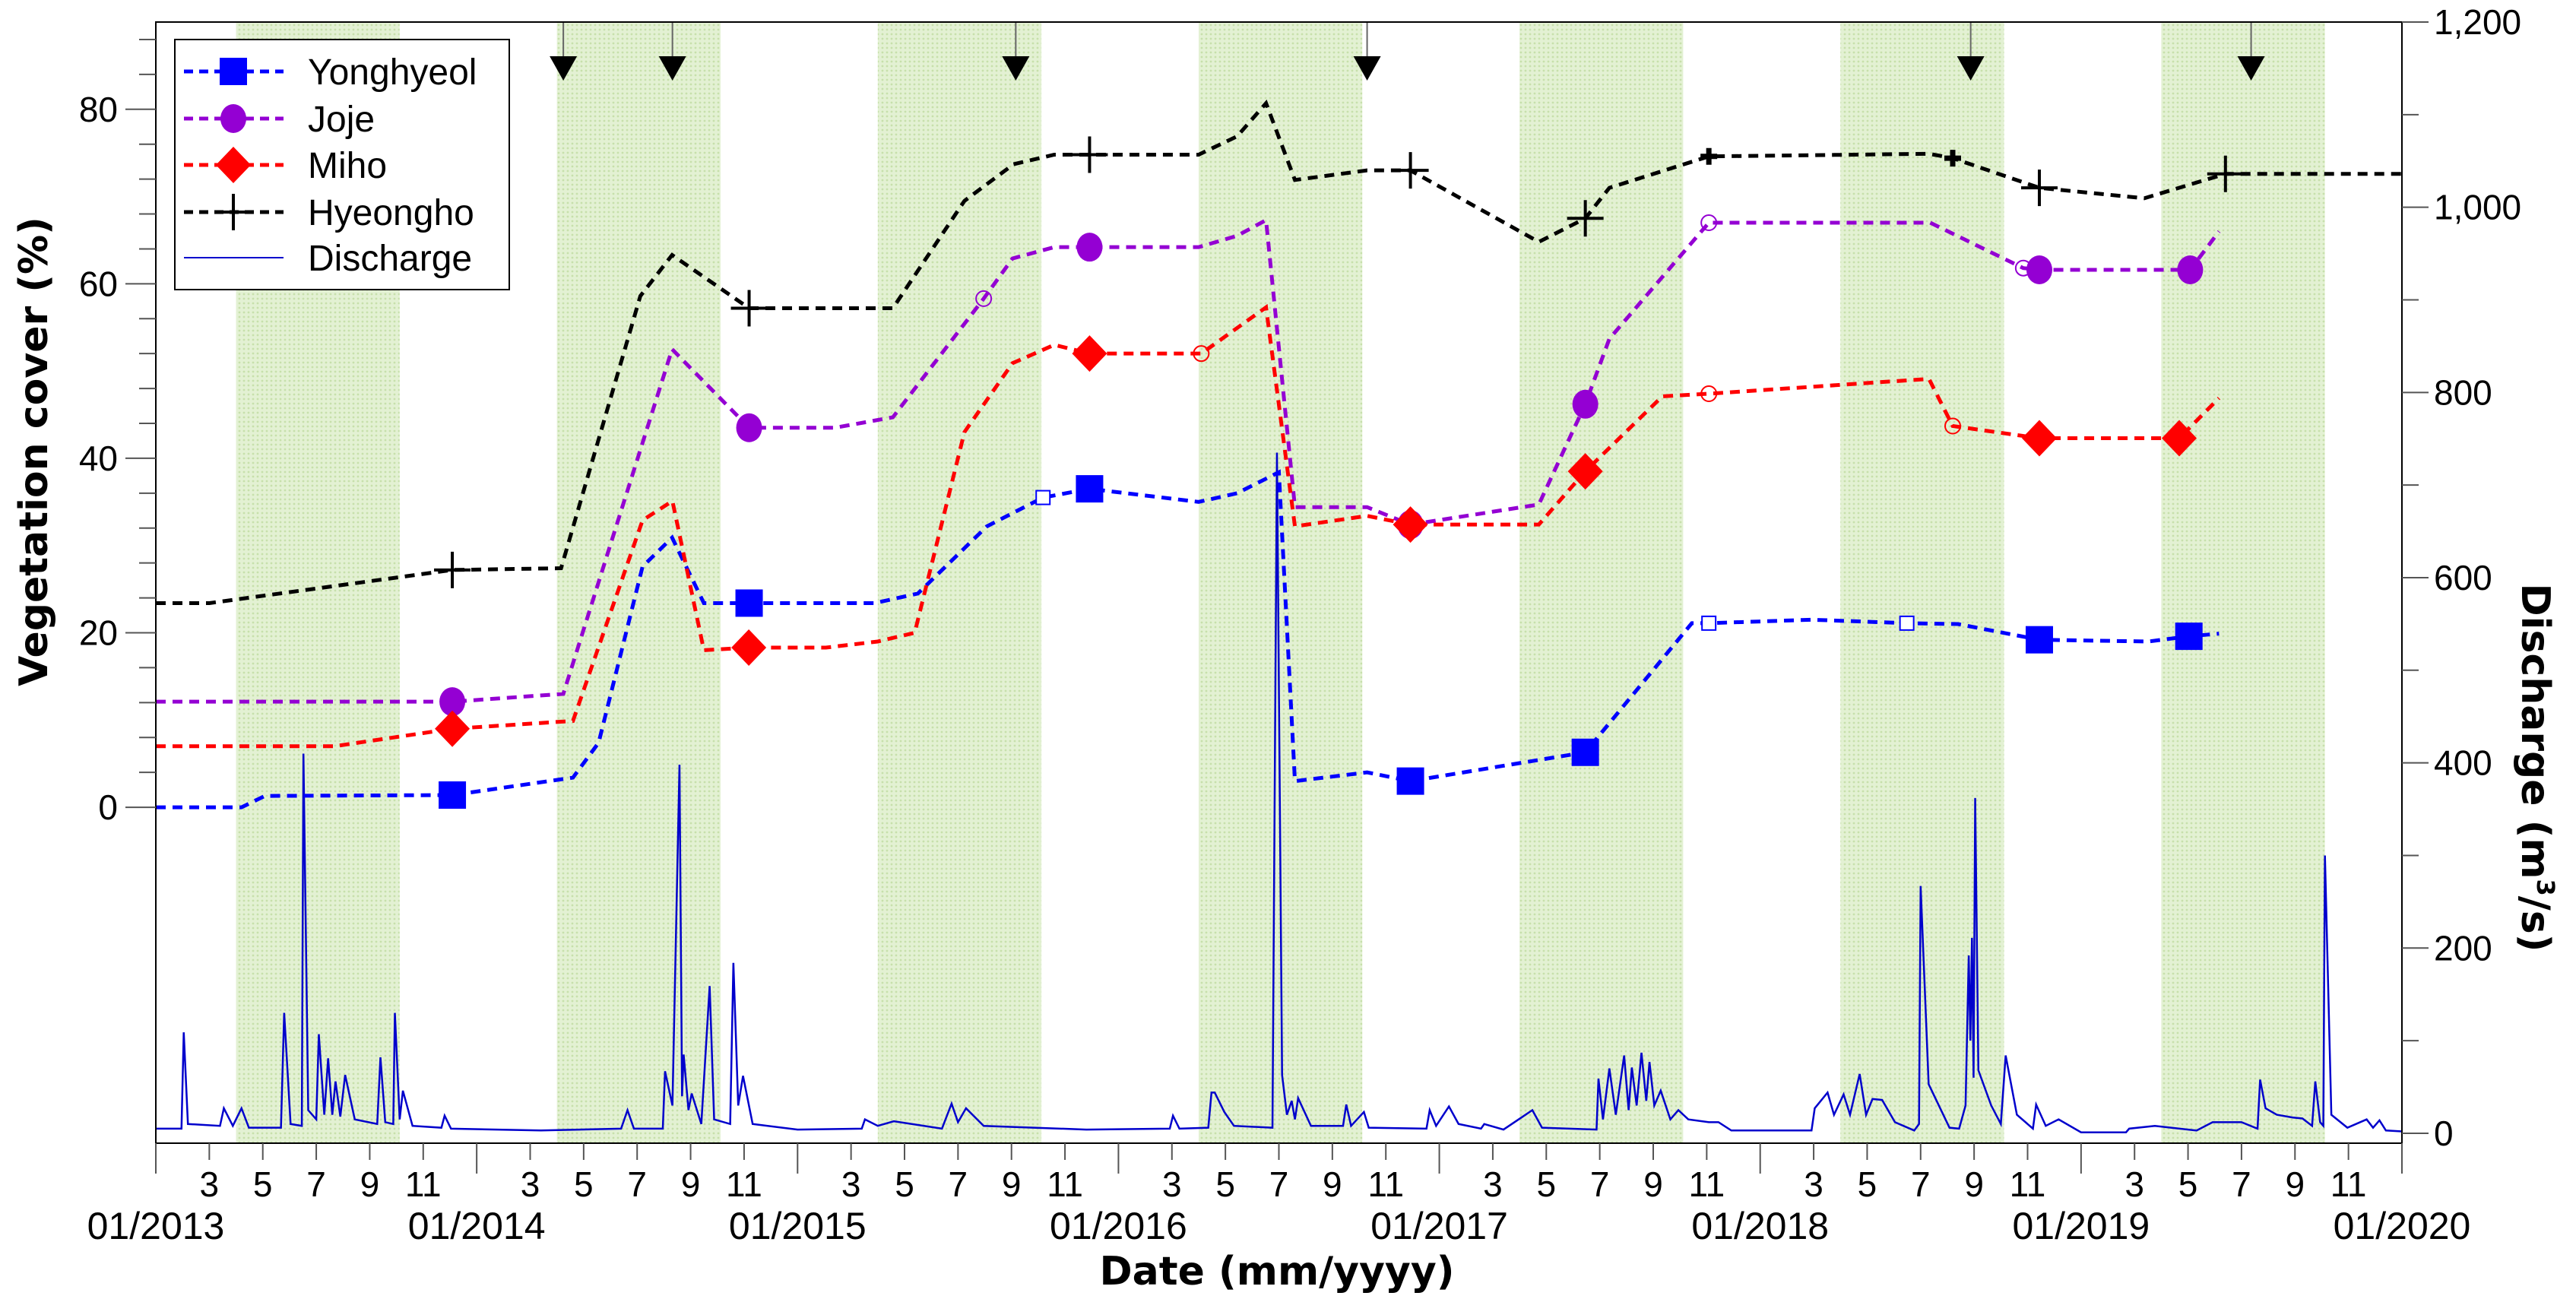 Image resolution: width=2576 pixels, height=1299 pixels. Describe the element at coordinates (477, 1226) in the screenshot. I see `x-year-tick-label: 01/2014` at that location.